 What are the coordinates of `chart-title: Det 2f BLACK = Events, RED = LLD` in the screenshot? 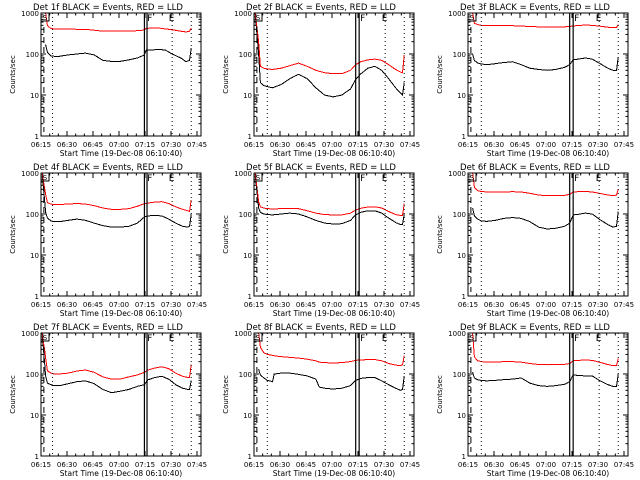 It's located at (321, 8).